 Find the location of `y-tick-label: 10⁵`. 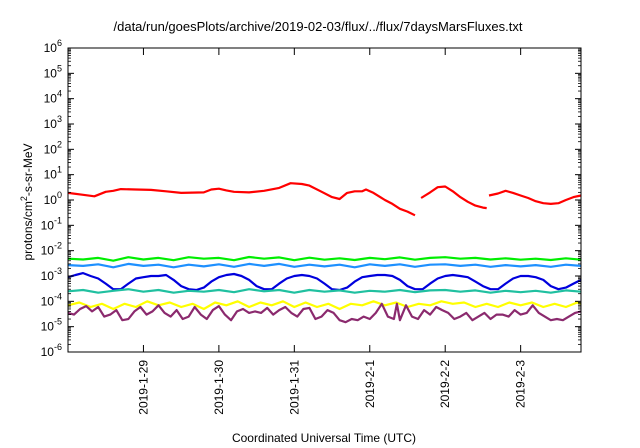

y-tick-label: 10⁵ is located at coordinates (53, 71).